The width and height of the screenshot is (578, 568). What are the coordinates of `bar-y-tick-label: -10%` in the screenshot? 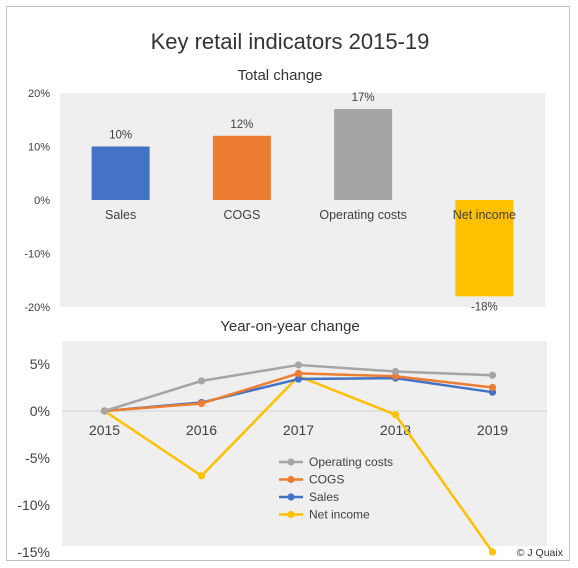 It's located at (37, 255).